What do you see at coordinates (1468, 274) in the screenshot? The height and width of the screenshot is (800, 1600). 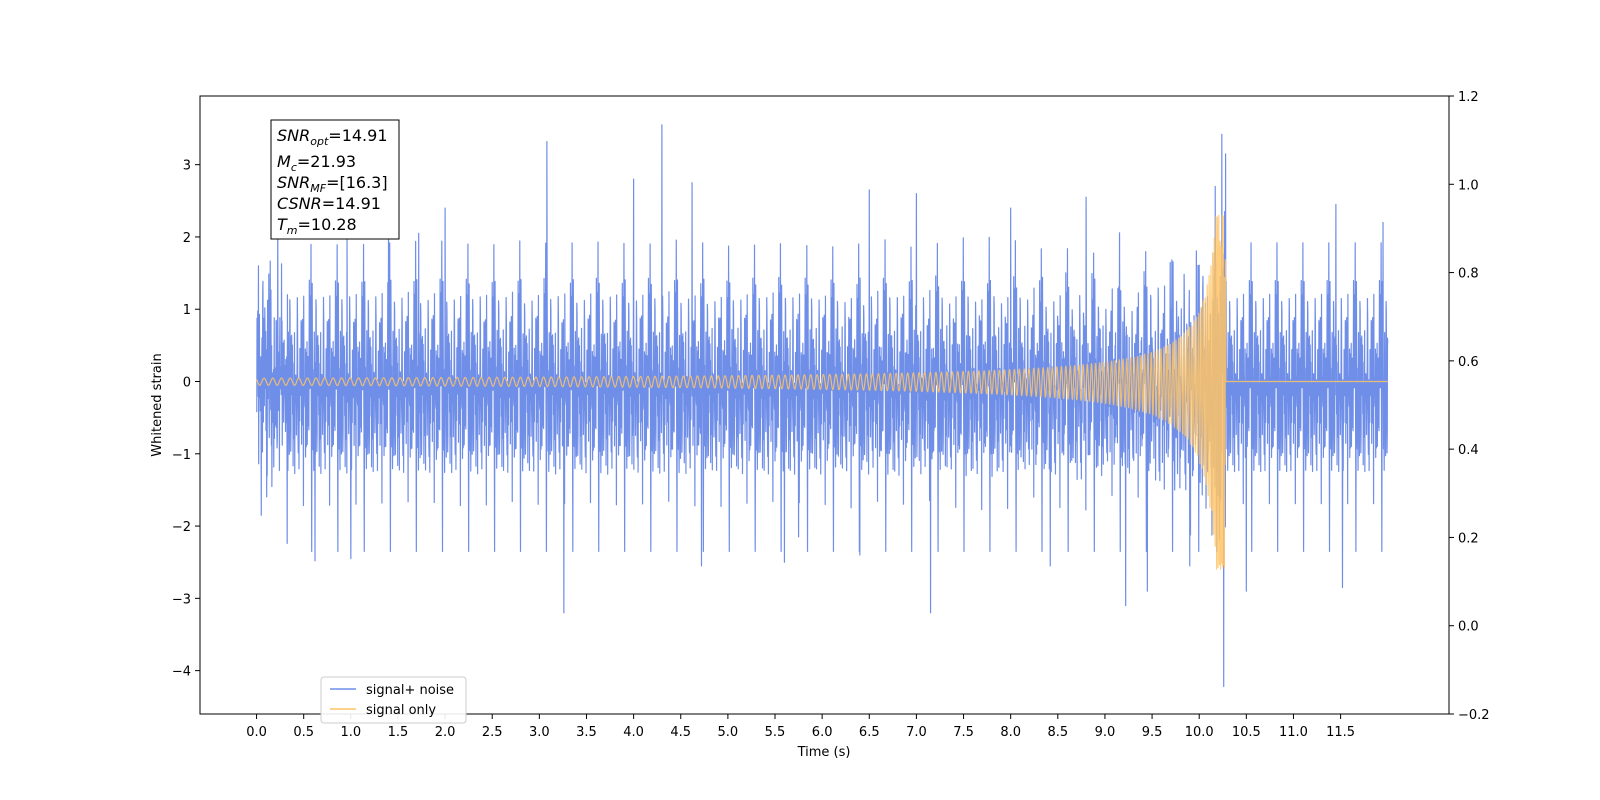 I see `y2-tick-label: 0.8` at bounding box center [1468, 274].